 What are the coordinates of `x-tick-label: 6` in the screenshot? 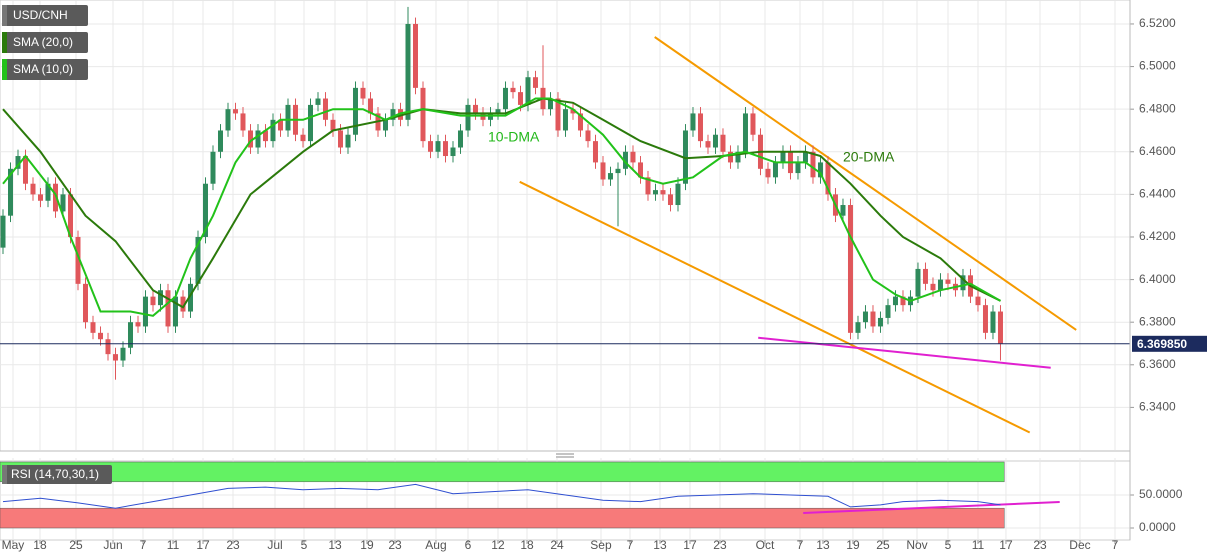 It's located at (468, 545).